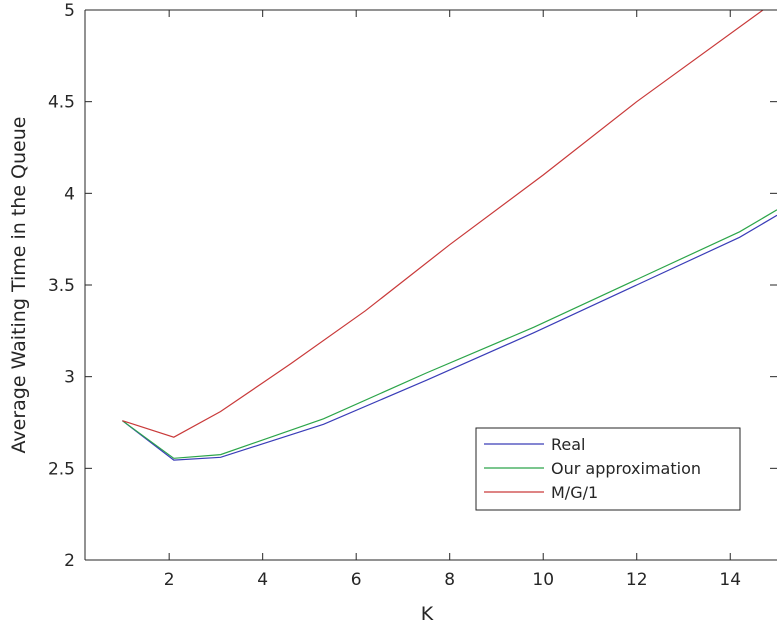  I want to click on legend-label: Our approximation, so click(626, 468).